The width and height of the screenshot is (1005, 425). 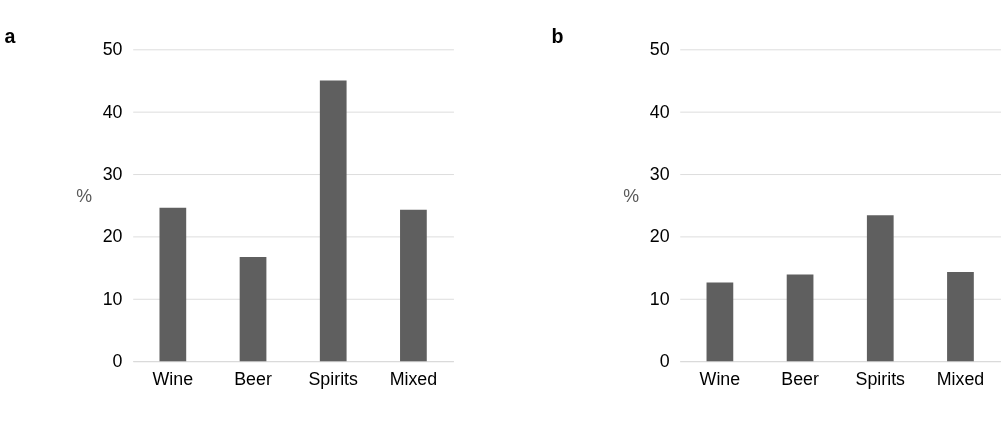 What do you see at coordinates (10, 36) in the screenshot?
I see `chart-title: a` at bounding box center [10, 36].